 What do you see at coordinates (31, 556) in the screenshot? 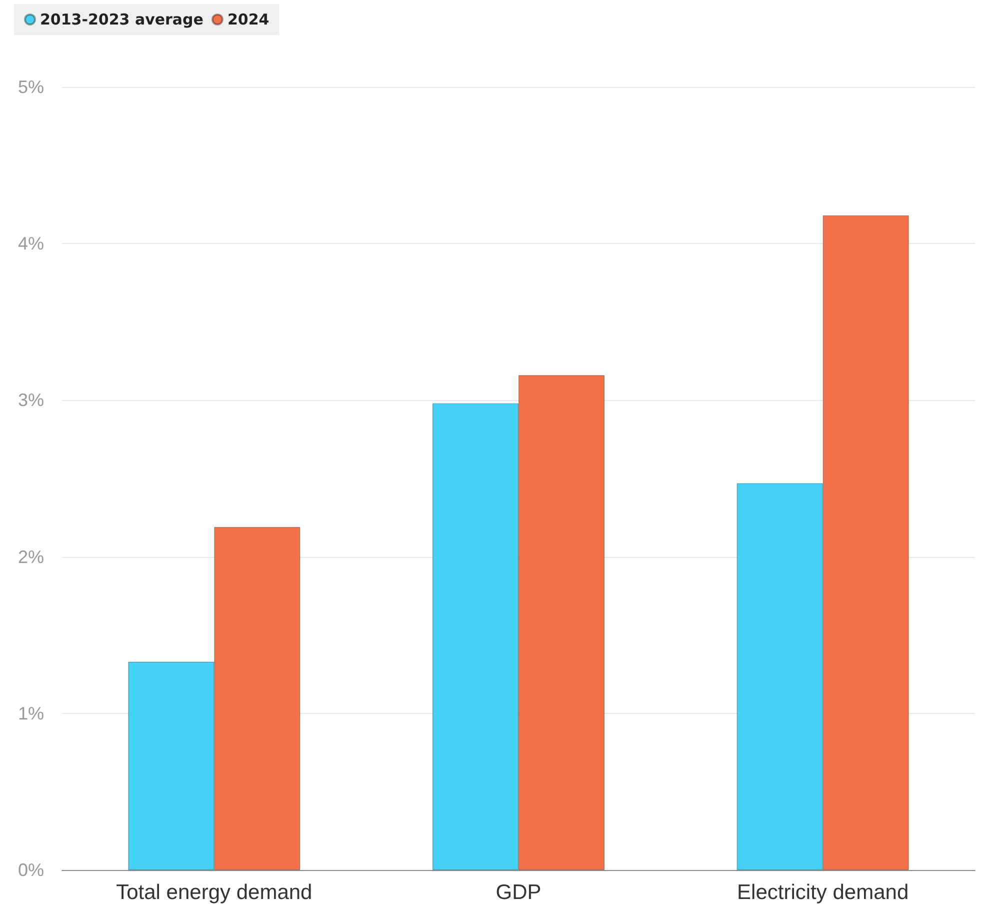
I see `y-tick-label: 2%` at bounding box center [31, 556].